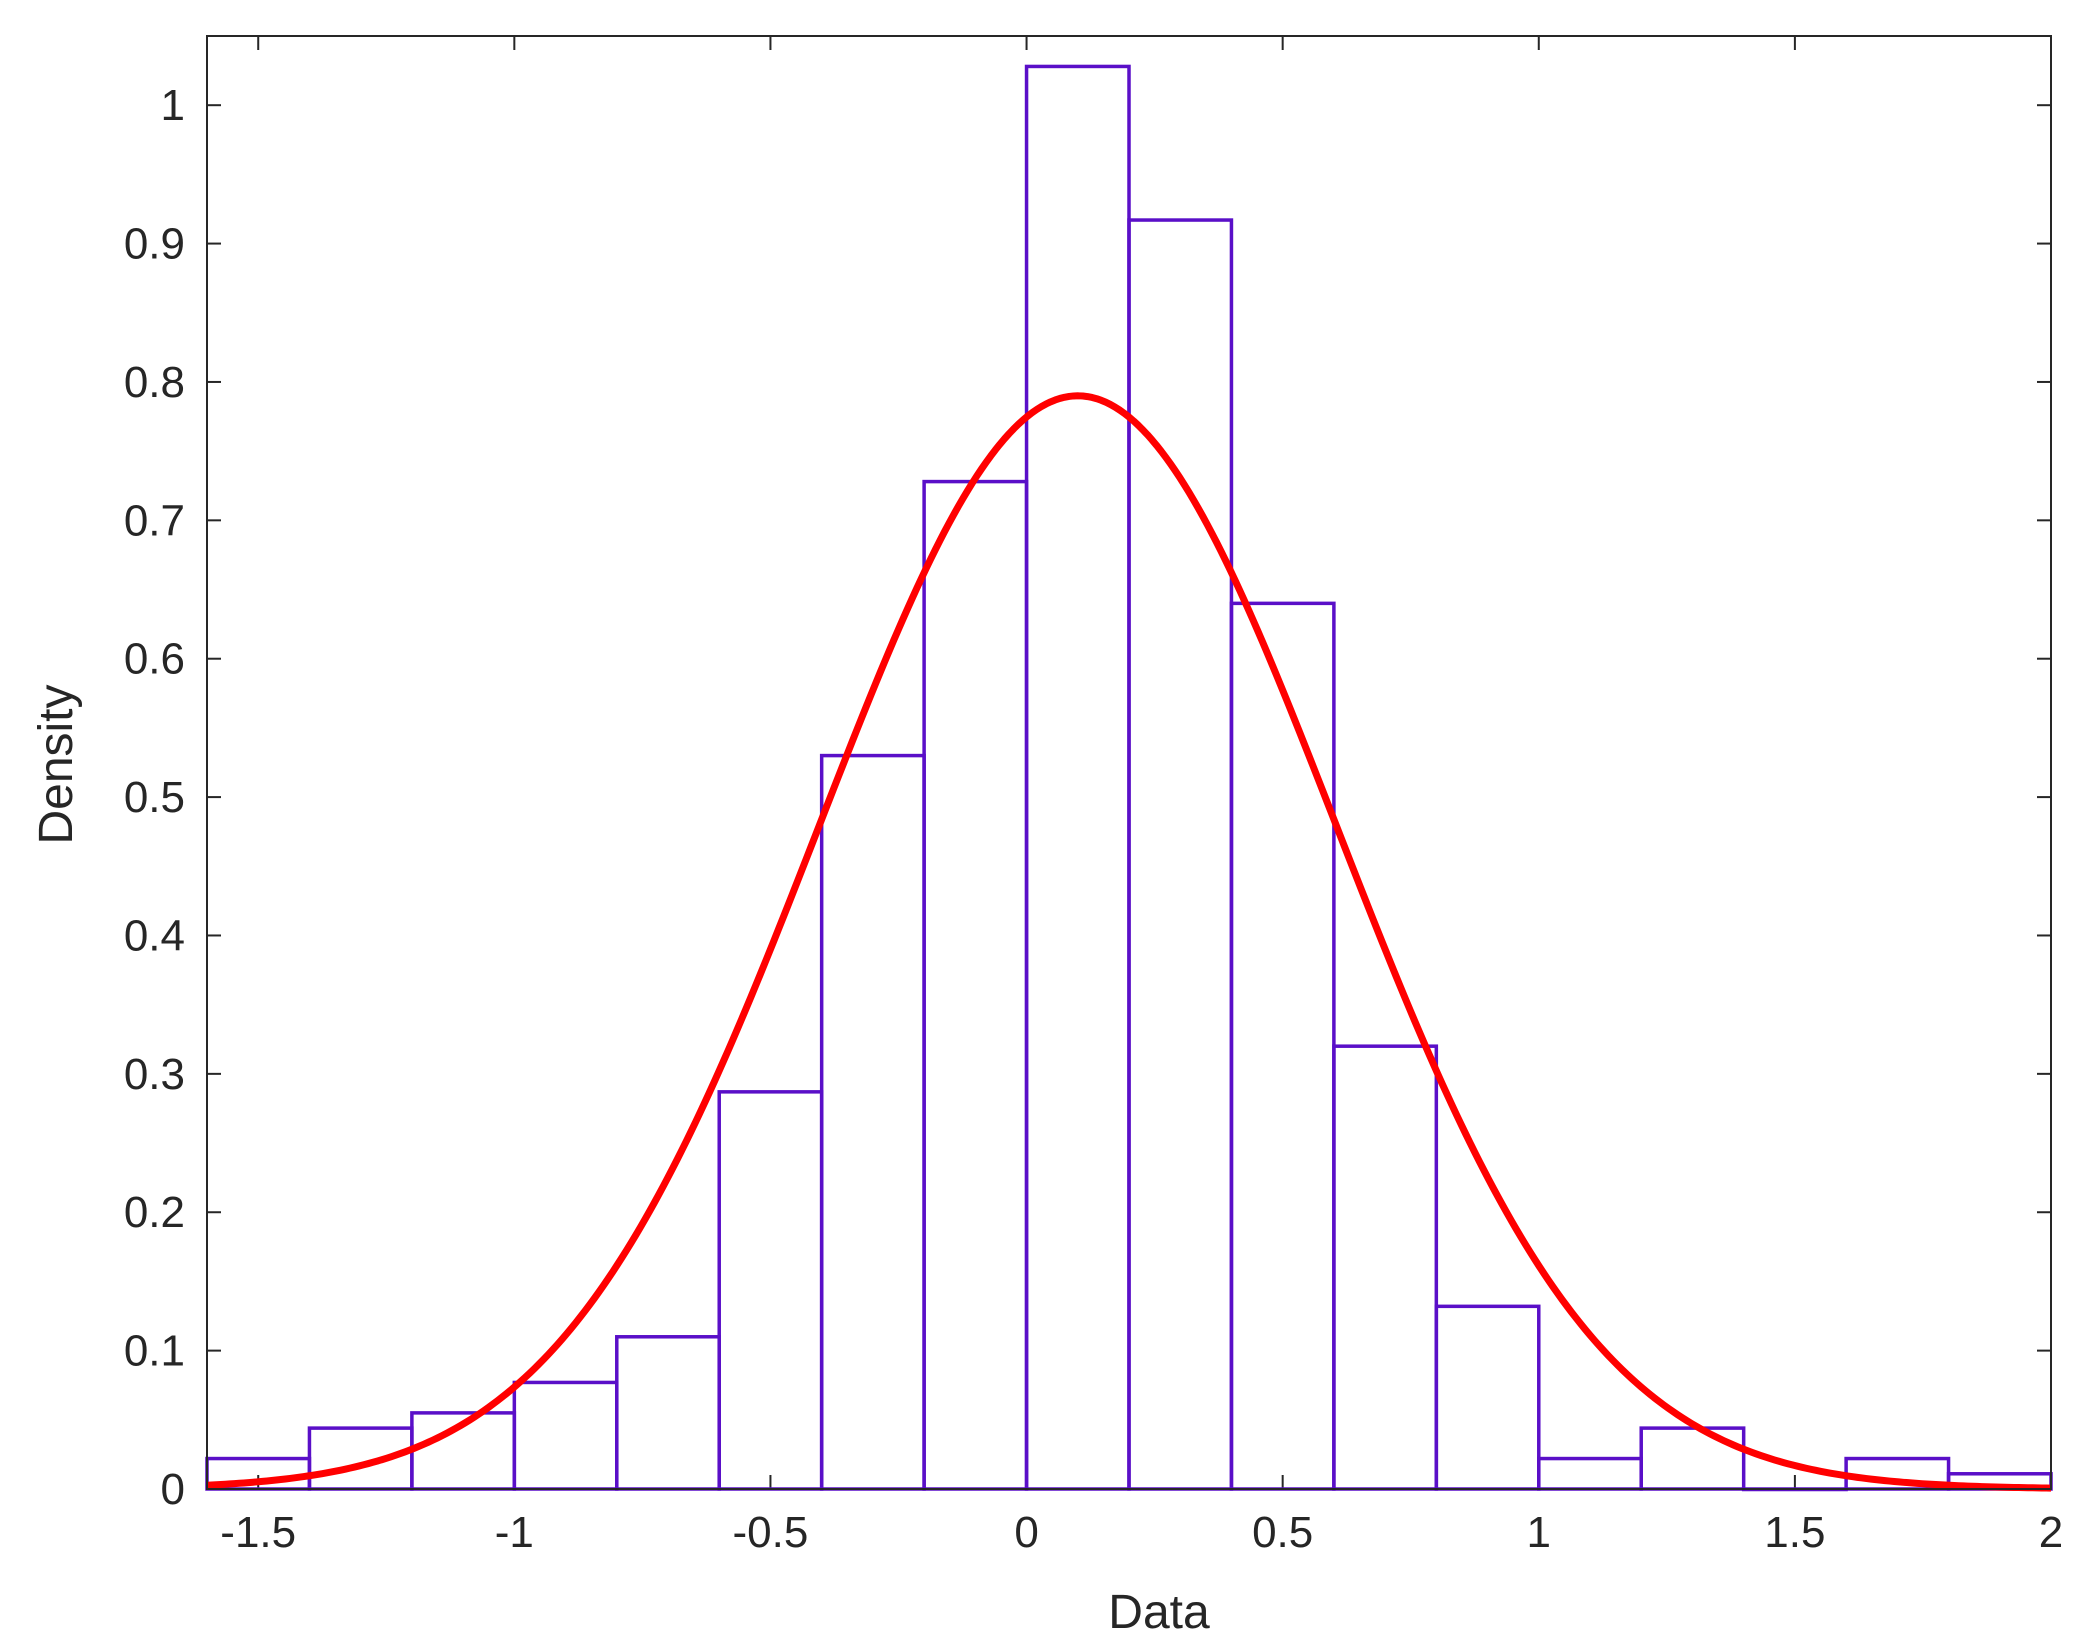 This screenshot has width=2076, height=1647. I want to click on y-tick-label-7: 0.7, so click(154, 520).